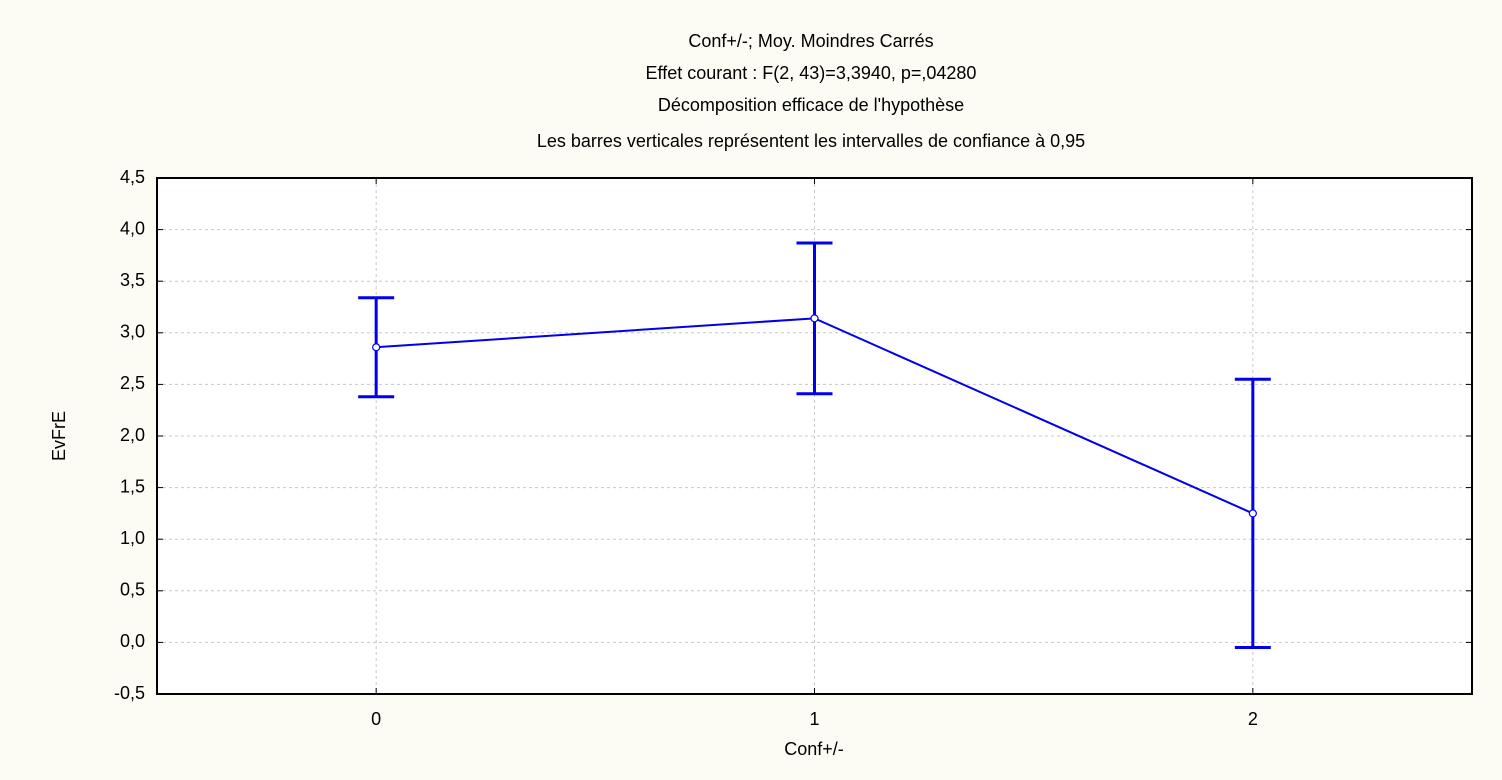  What do you see at coordinates (810, 41) in the screenshot?
I see `chart-title: Conf+/-; Moy. Moindres Carrés` at bounding box center [810, 41].